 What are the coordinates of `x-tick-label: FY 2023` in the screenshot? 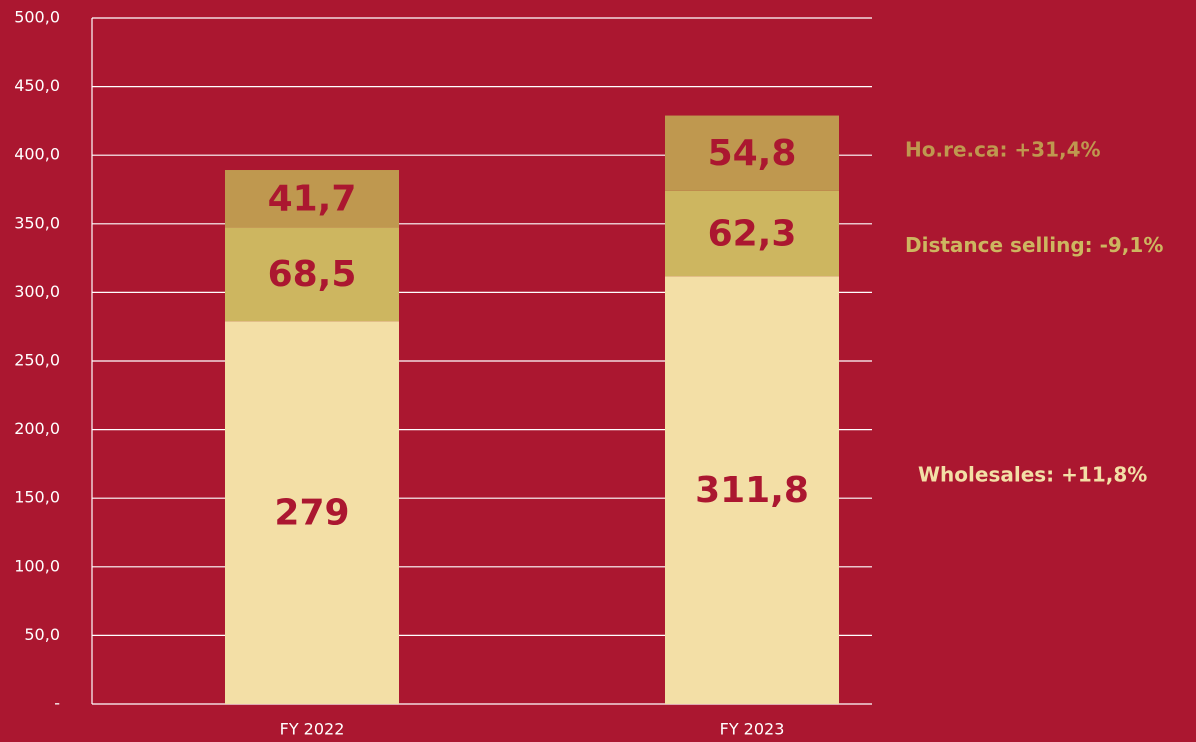 It's located at (752, 729).